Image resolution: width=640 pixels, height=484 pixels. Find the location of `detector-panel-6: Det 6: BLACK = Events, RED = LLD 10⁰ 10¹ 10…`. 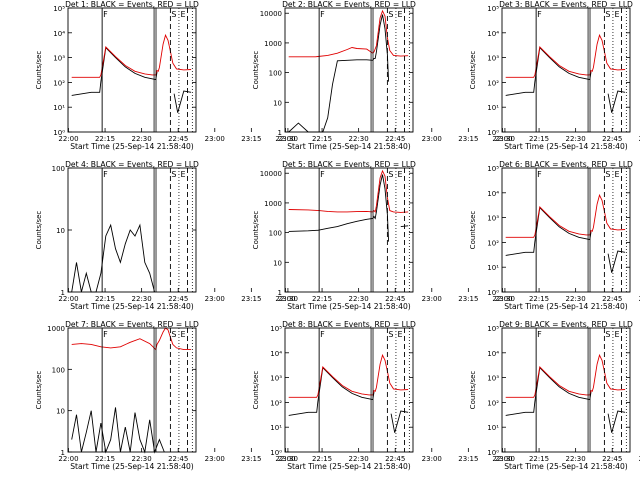

detector-panel-6: Det 6: BLACK = Events, RED = LLD 10⁰ 10¹ 10… is located at coordinates (554, 235).